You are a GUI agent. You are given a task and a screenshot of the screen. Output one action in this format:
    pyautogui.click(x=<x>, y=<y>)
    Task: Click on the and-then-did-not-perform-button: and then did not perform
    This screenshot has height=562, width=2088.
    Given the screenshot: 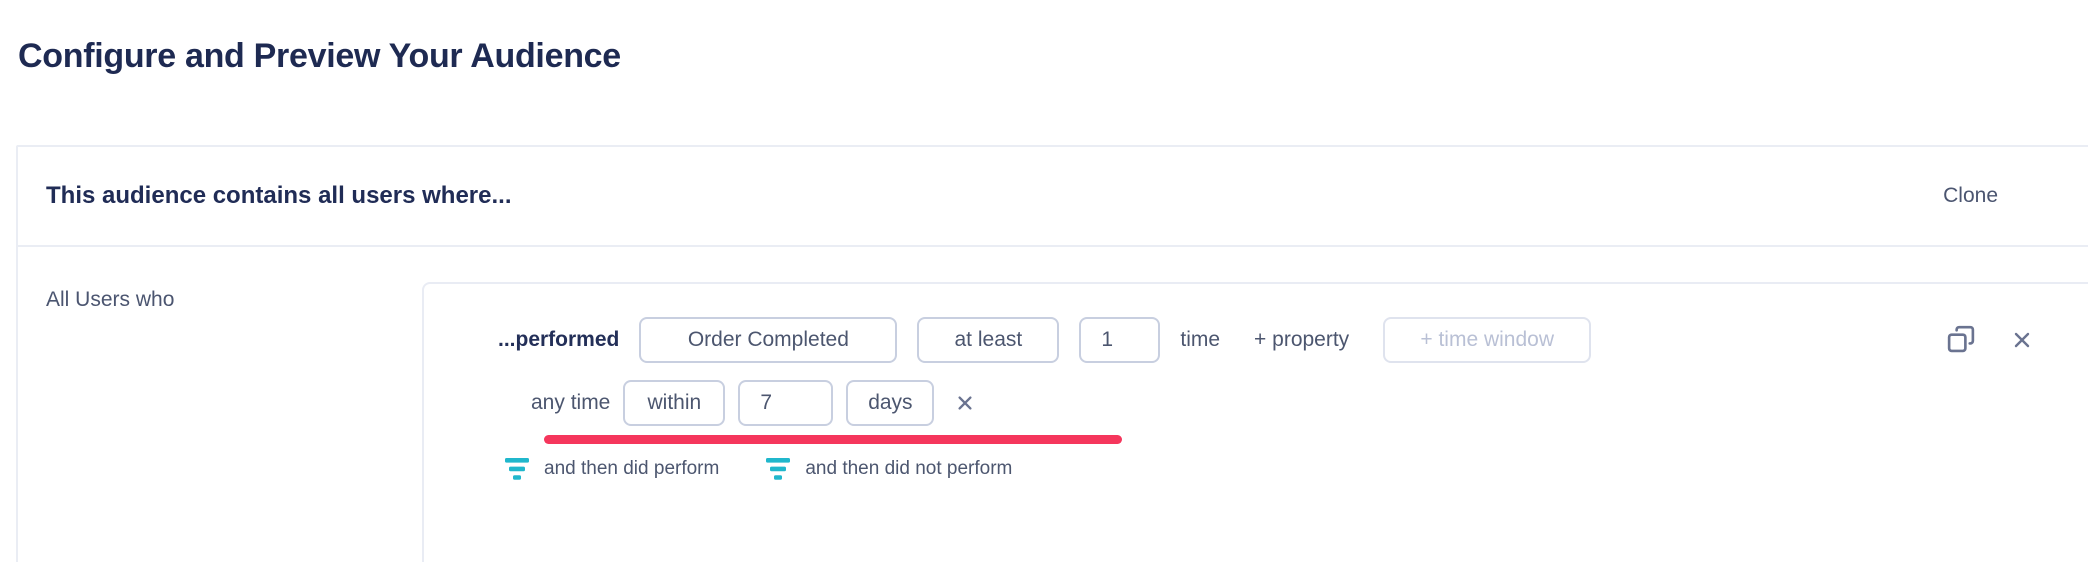 What is the action you would take?
    pyautogui.click(x=888, y=469)
    